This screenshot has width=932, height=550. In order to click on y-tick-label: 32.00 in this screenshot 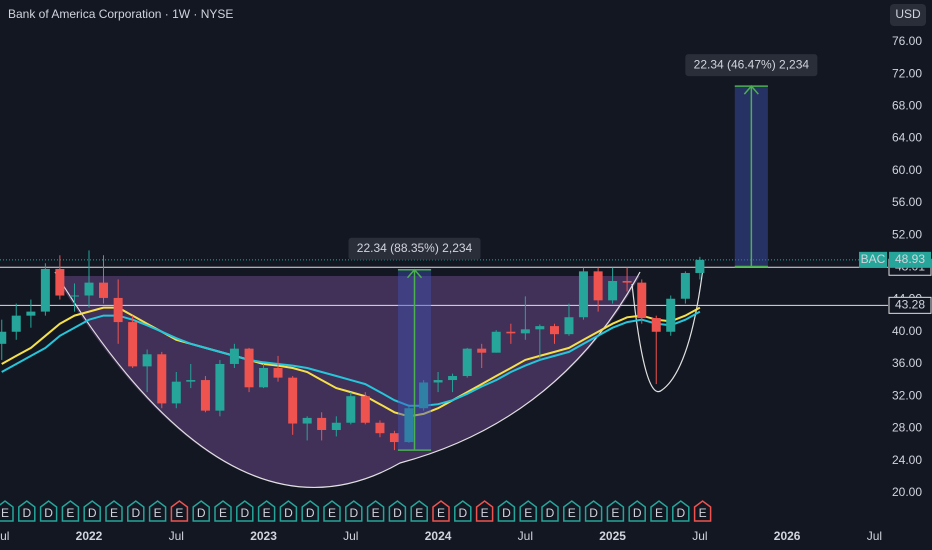, I will do `click(907, 395)`.